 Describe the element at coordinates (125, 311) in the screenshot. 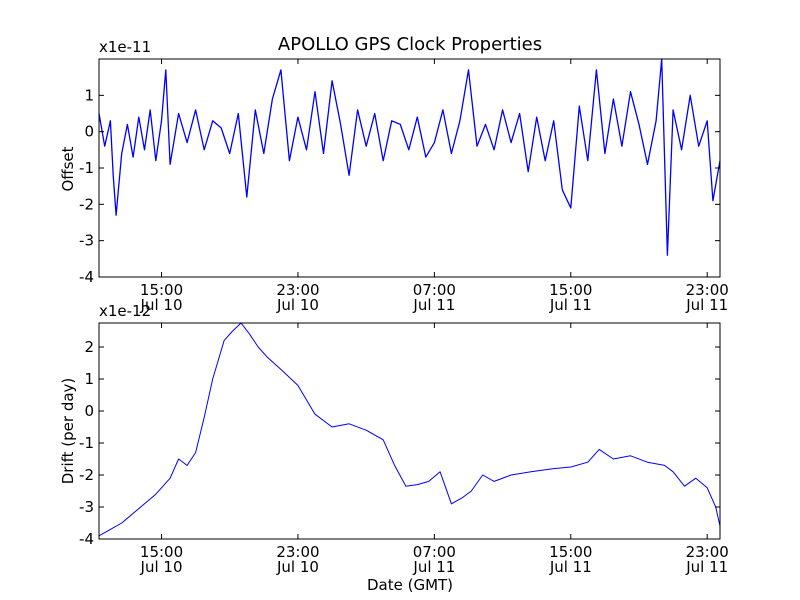

I see `drift-multiplier: x1e-12` at that location.